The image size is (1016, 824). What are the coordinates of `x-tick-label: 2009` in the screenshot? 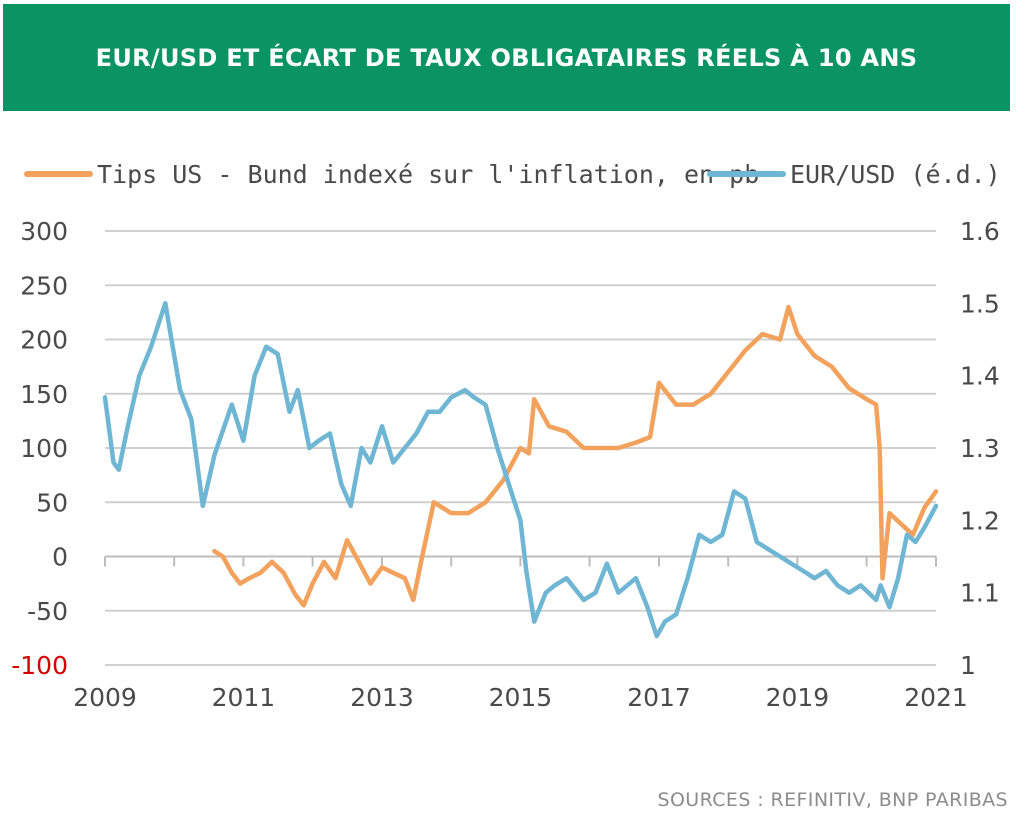 It's located at (105, 697).